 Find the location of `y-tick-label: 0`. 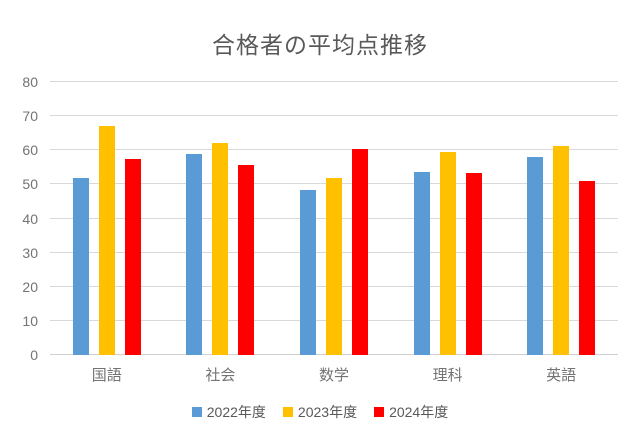

y-tick-label: 0 is located at coordinates (34, 355).